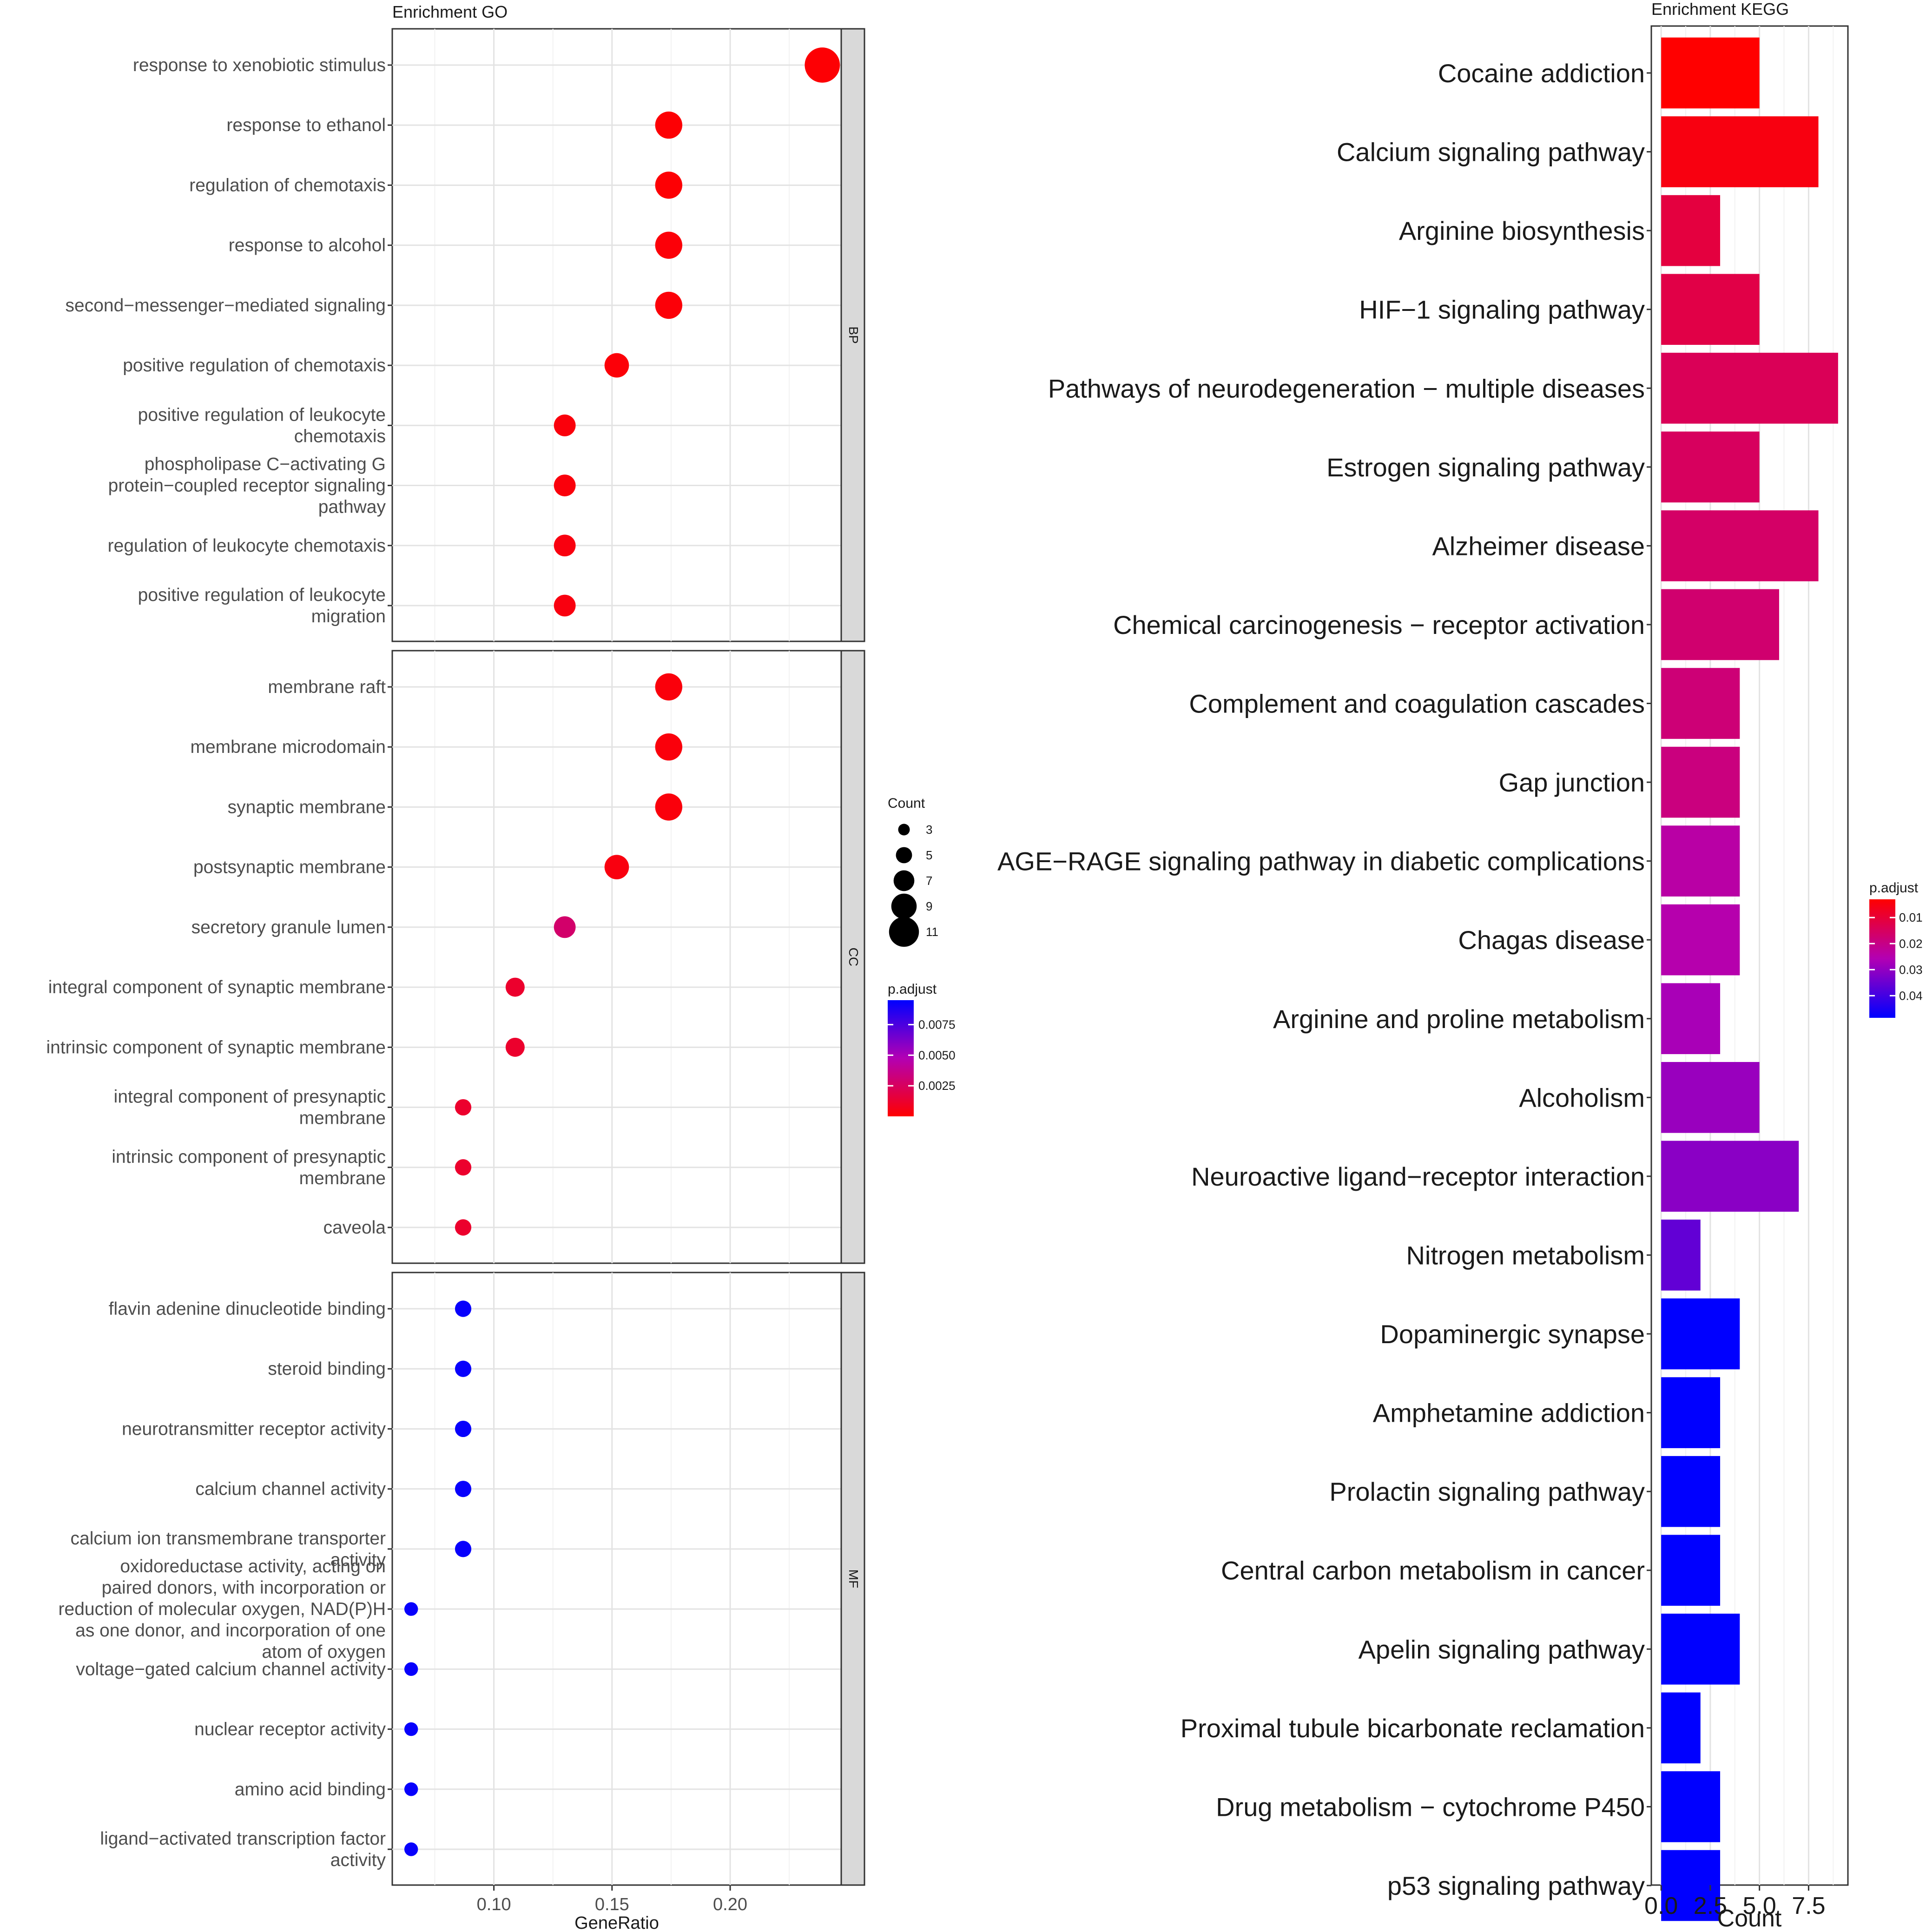  I want to click on go-term-label: neurotransmitter receptor activity, so click(254, 1429).